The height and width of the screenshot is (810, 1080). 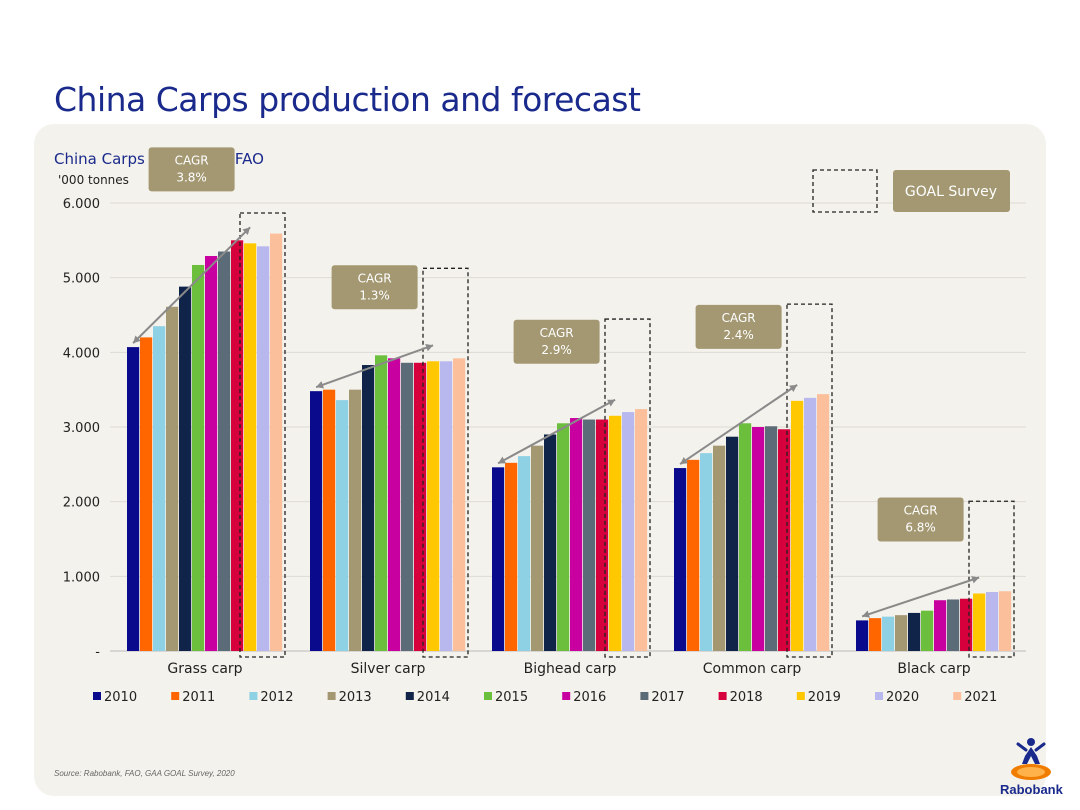 I want to click on legend-label: 2019, so click(x=824, y=697).